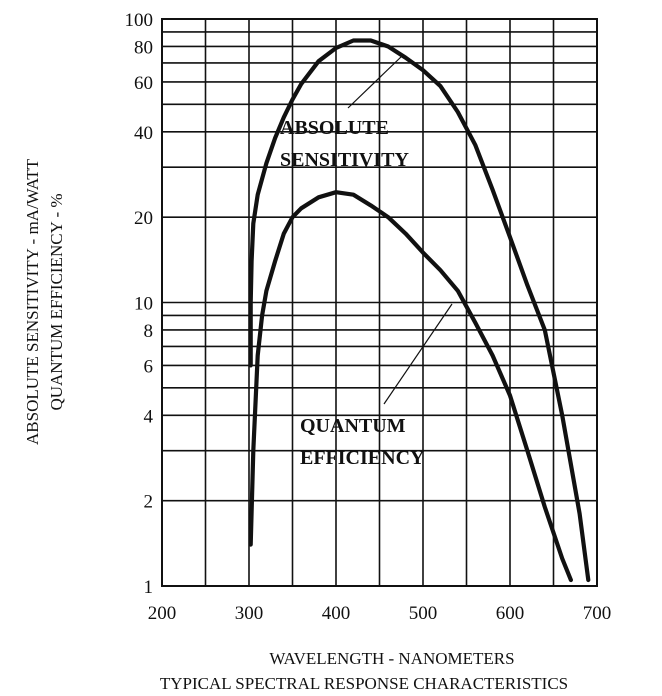 The image size is (662, 696). I want to click on y-tick-label: 4, so click(149, 416).